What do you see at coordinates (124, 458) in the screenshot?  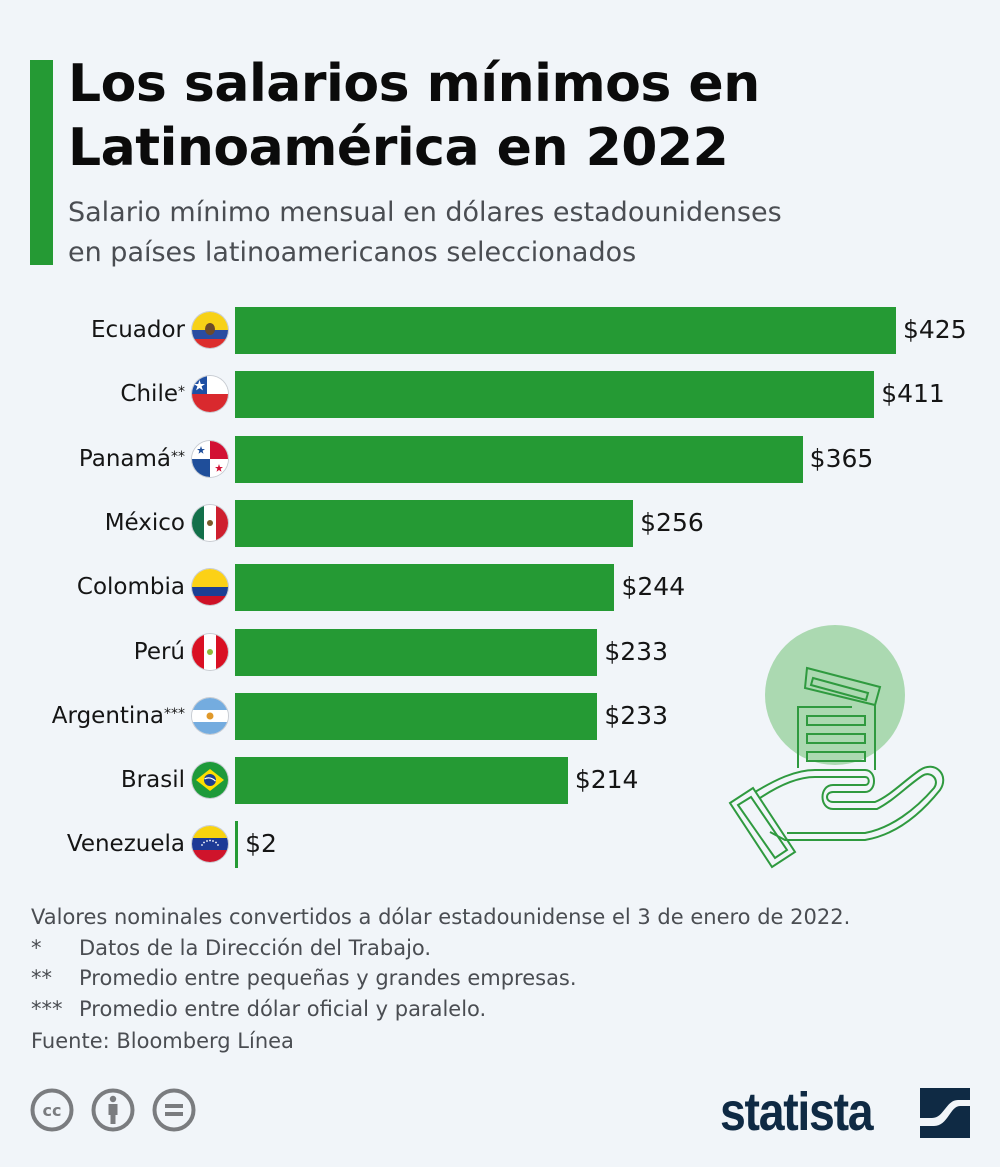 I see `category-name: Panamá` at bounding box center [124, 458].